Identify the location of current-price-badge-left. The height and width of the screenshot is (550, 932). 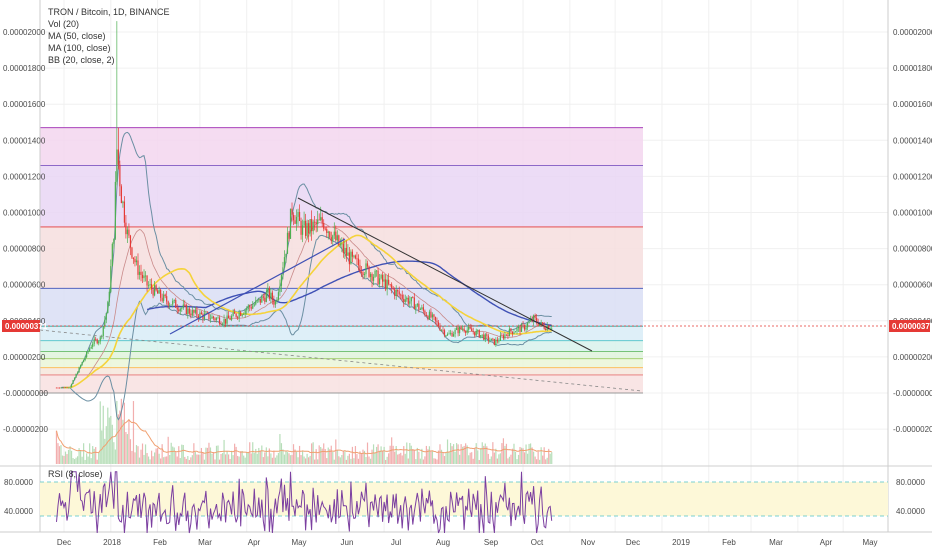
(21, 326).